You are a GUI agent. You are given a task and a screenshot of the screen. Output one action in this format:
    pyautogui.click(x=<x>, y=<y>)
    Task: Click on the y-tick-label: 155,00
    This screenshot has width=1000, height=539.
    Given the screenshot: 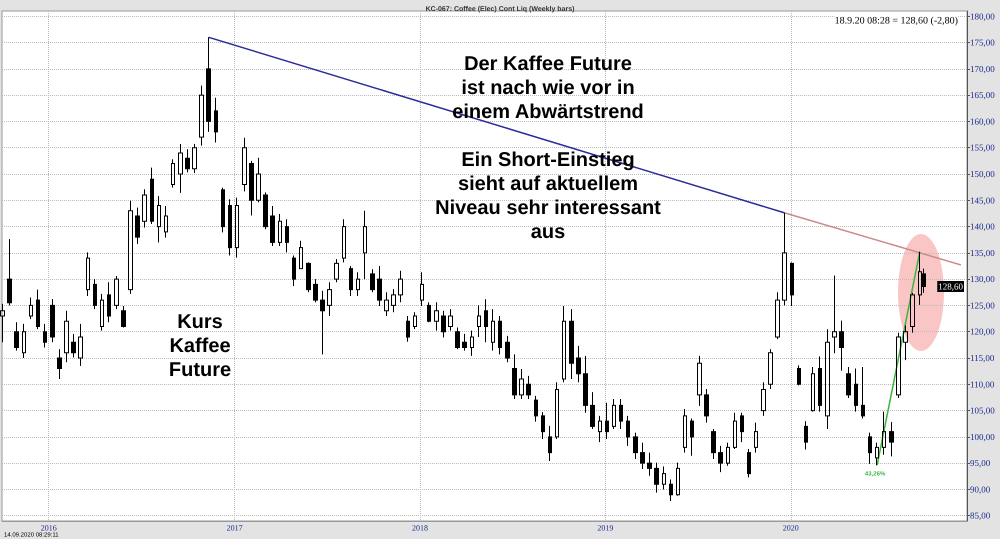 What is the action you would take?
    pyautogui.click(x=983, y=147)
    